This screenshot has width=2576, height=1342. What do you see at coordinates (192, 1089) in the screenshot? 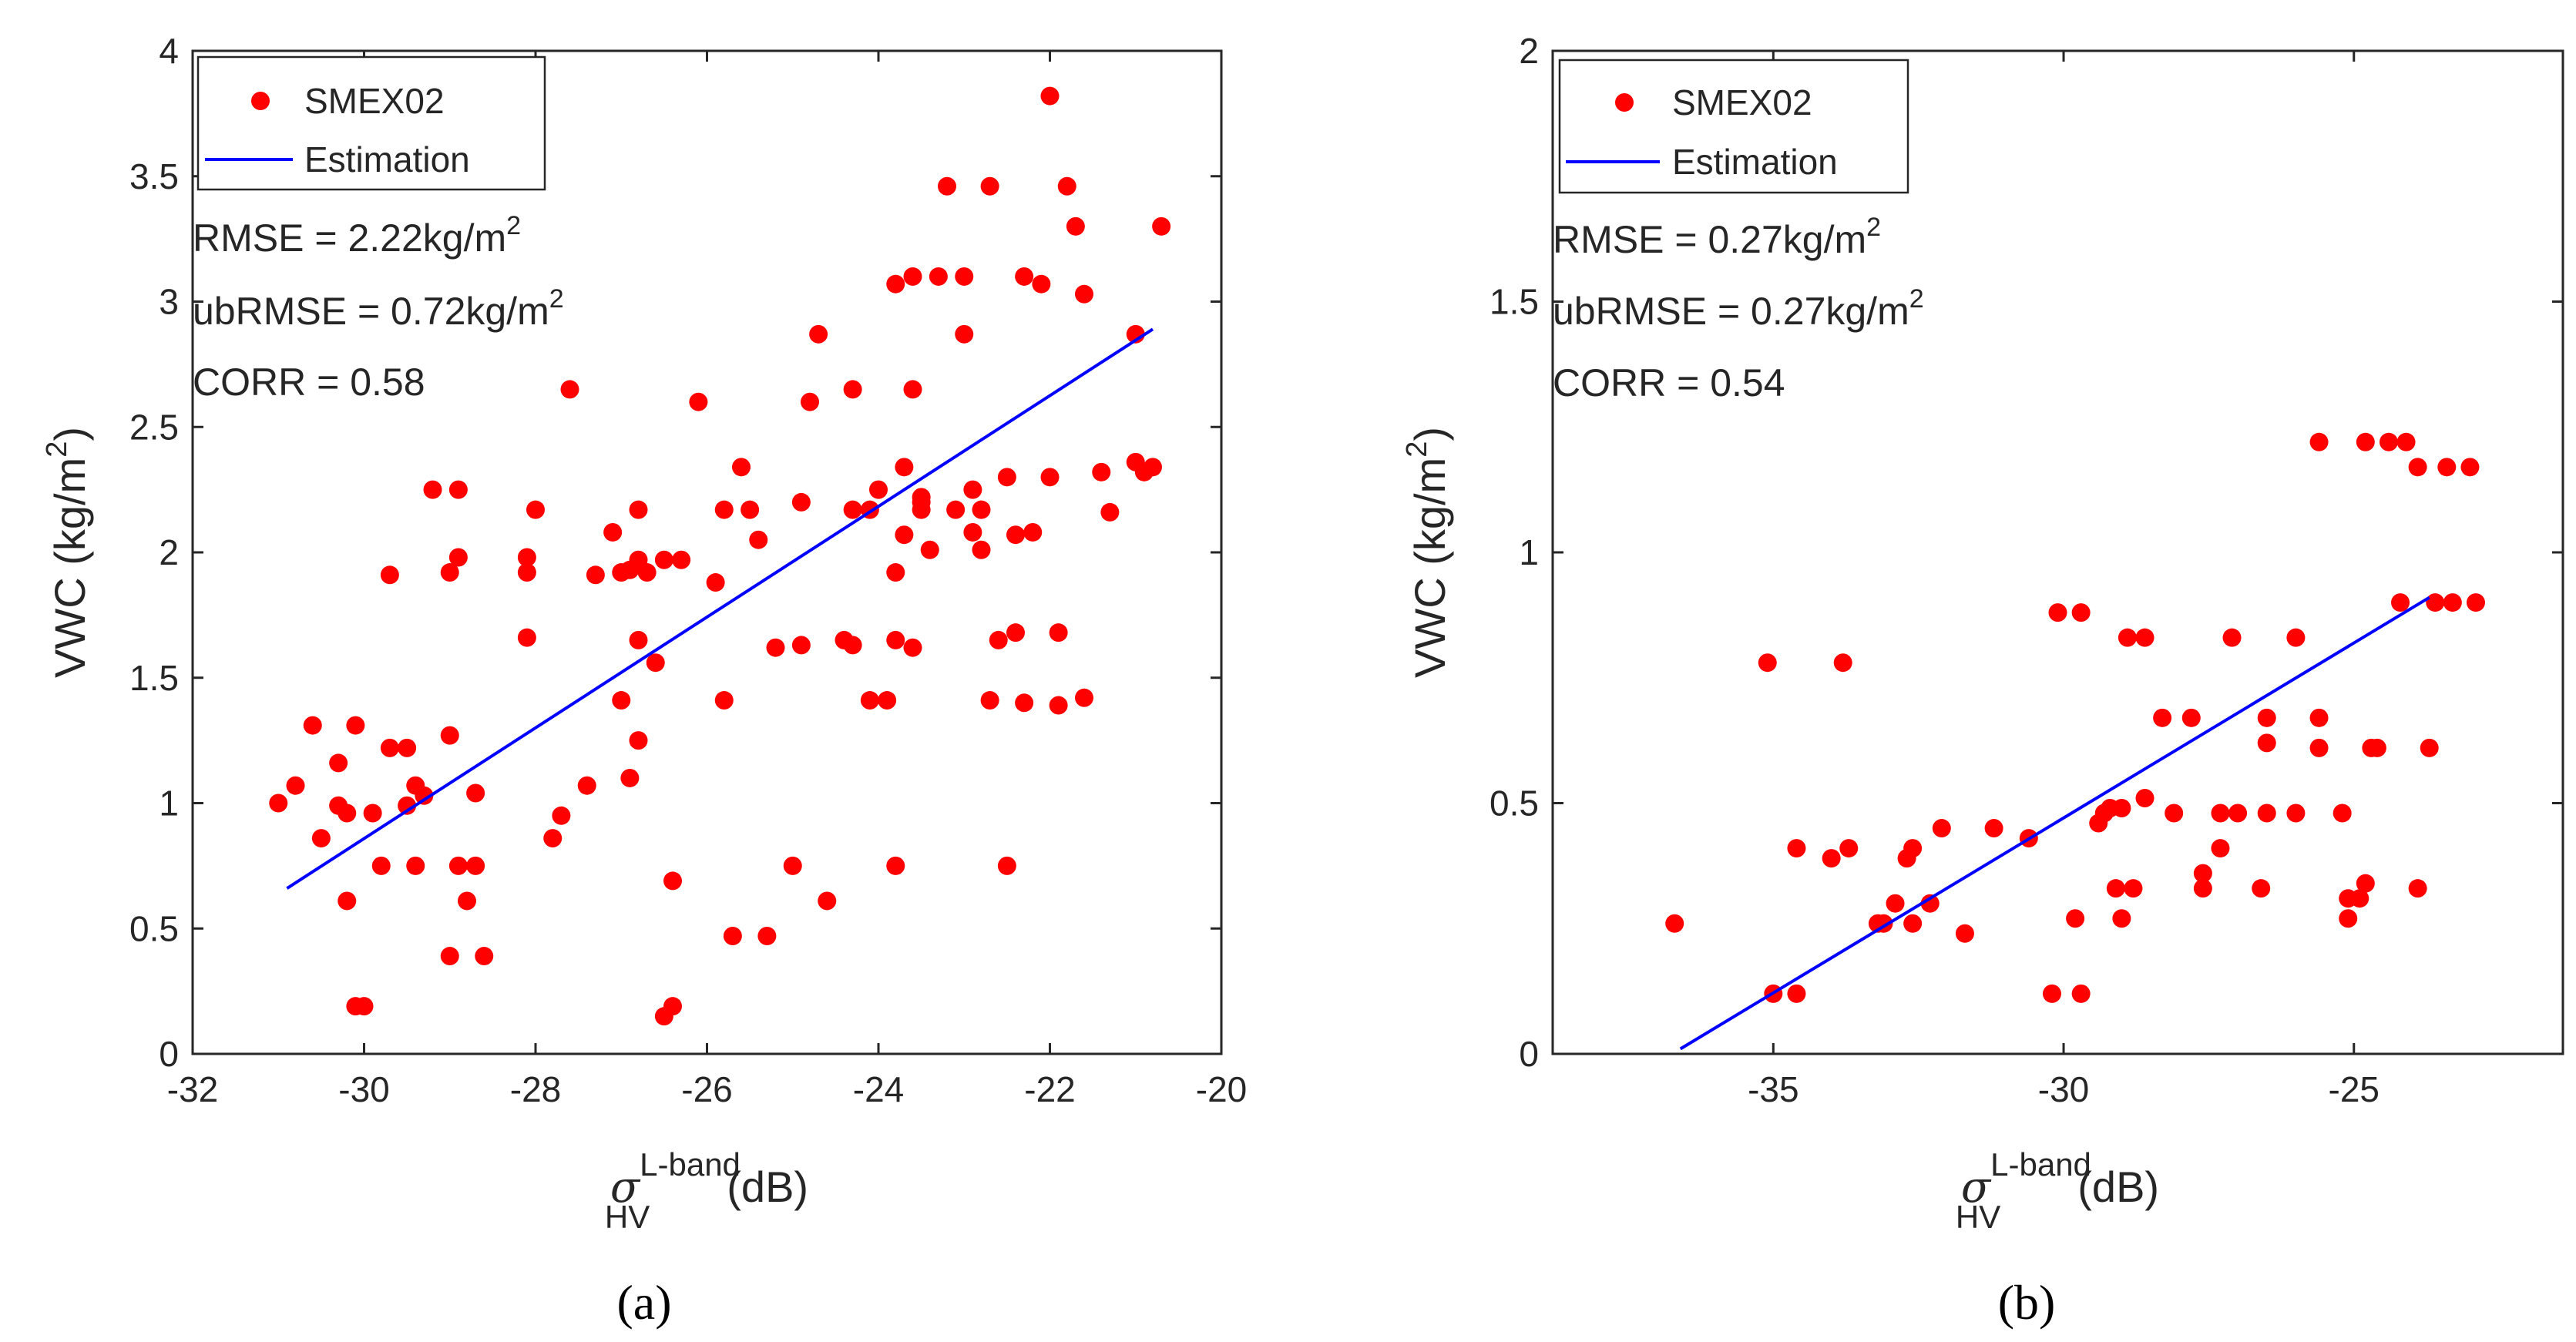
I see `panel-a-x-tick-label: -32` at bounding box center [192, 1089].